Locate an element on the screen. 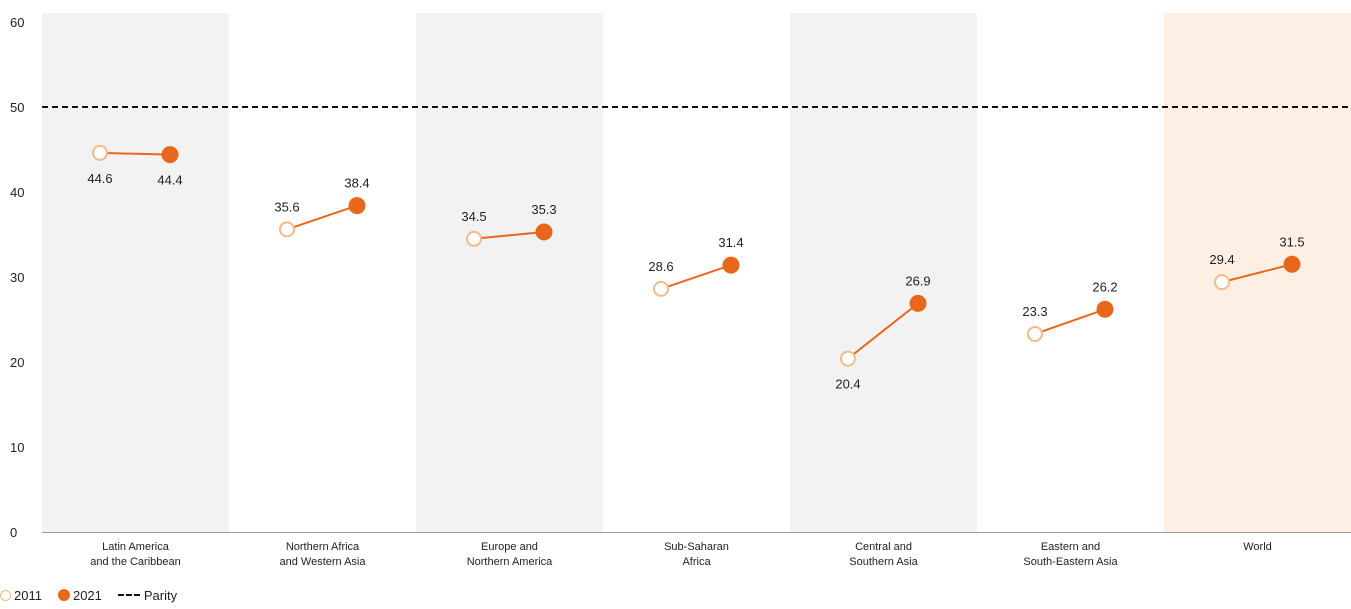 This screenshot has height=609, width=1351. point-2011-world is located at coordinates (1222, 282).